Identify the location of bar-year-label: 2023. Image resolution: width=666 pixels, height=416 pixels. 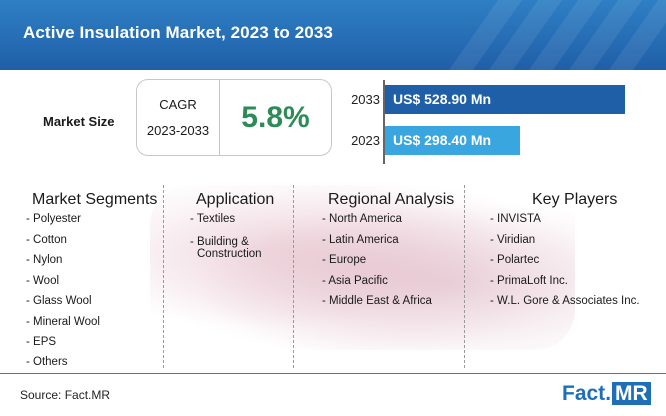
(365, 140).